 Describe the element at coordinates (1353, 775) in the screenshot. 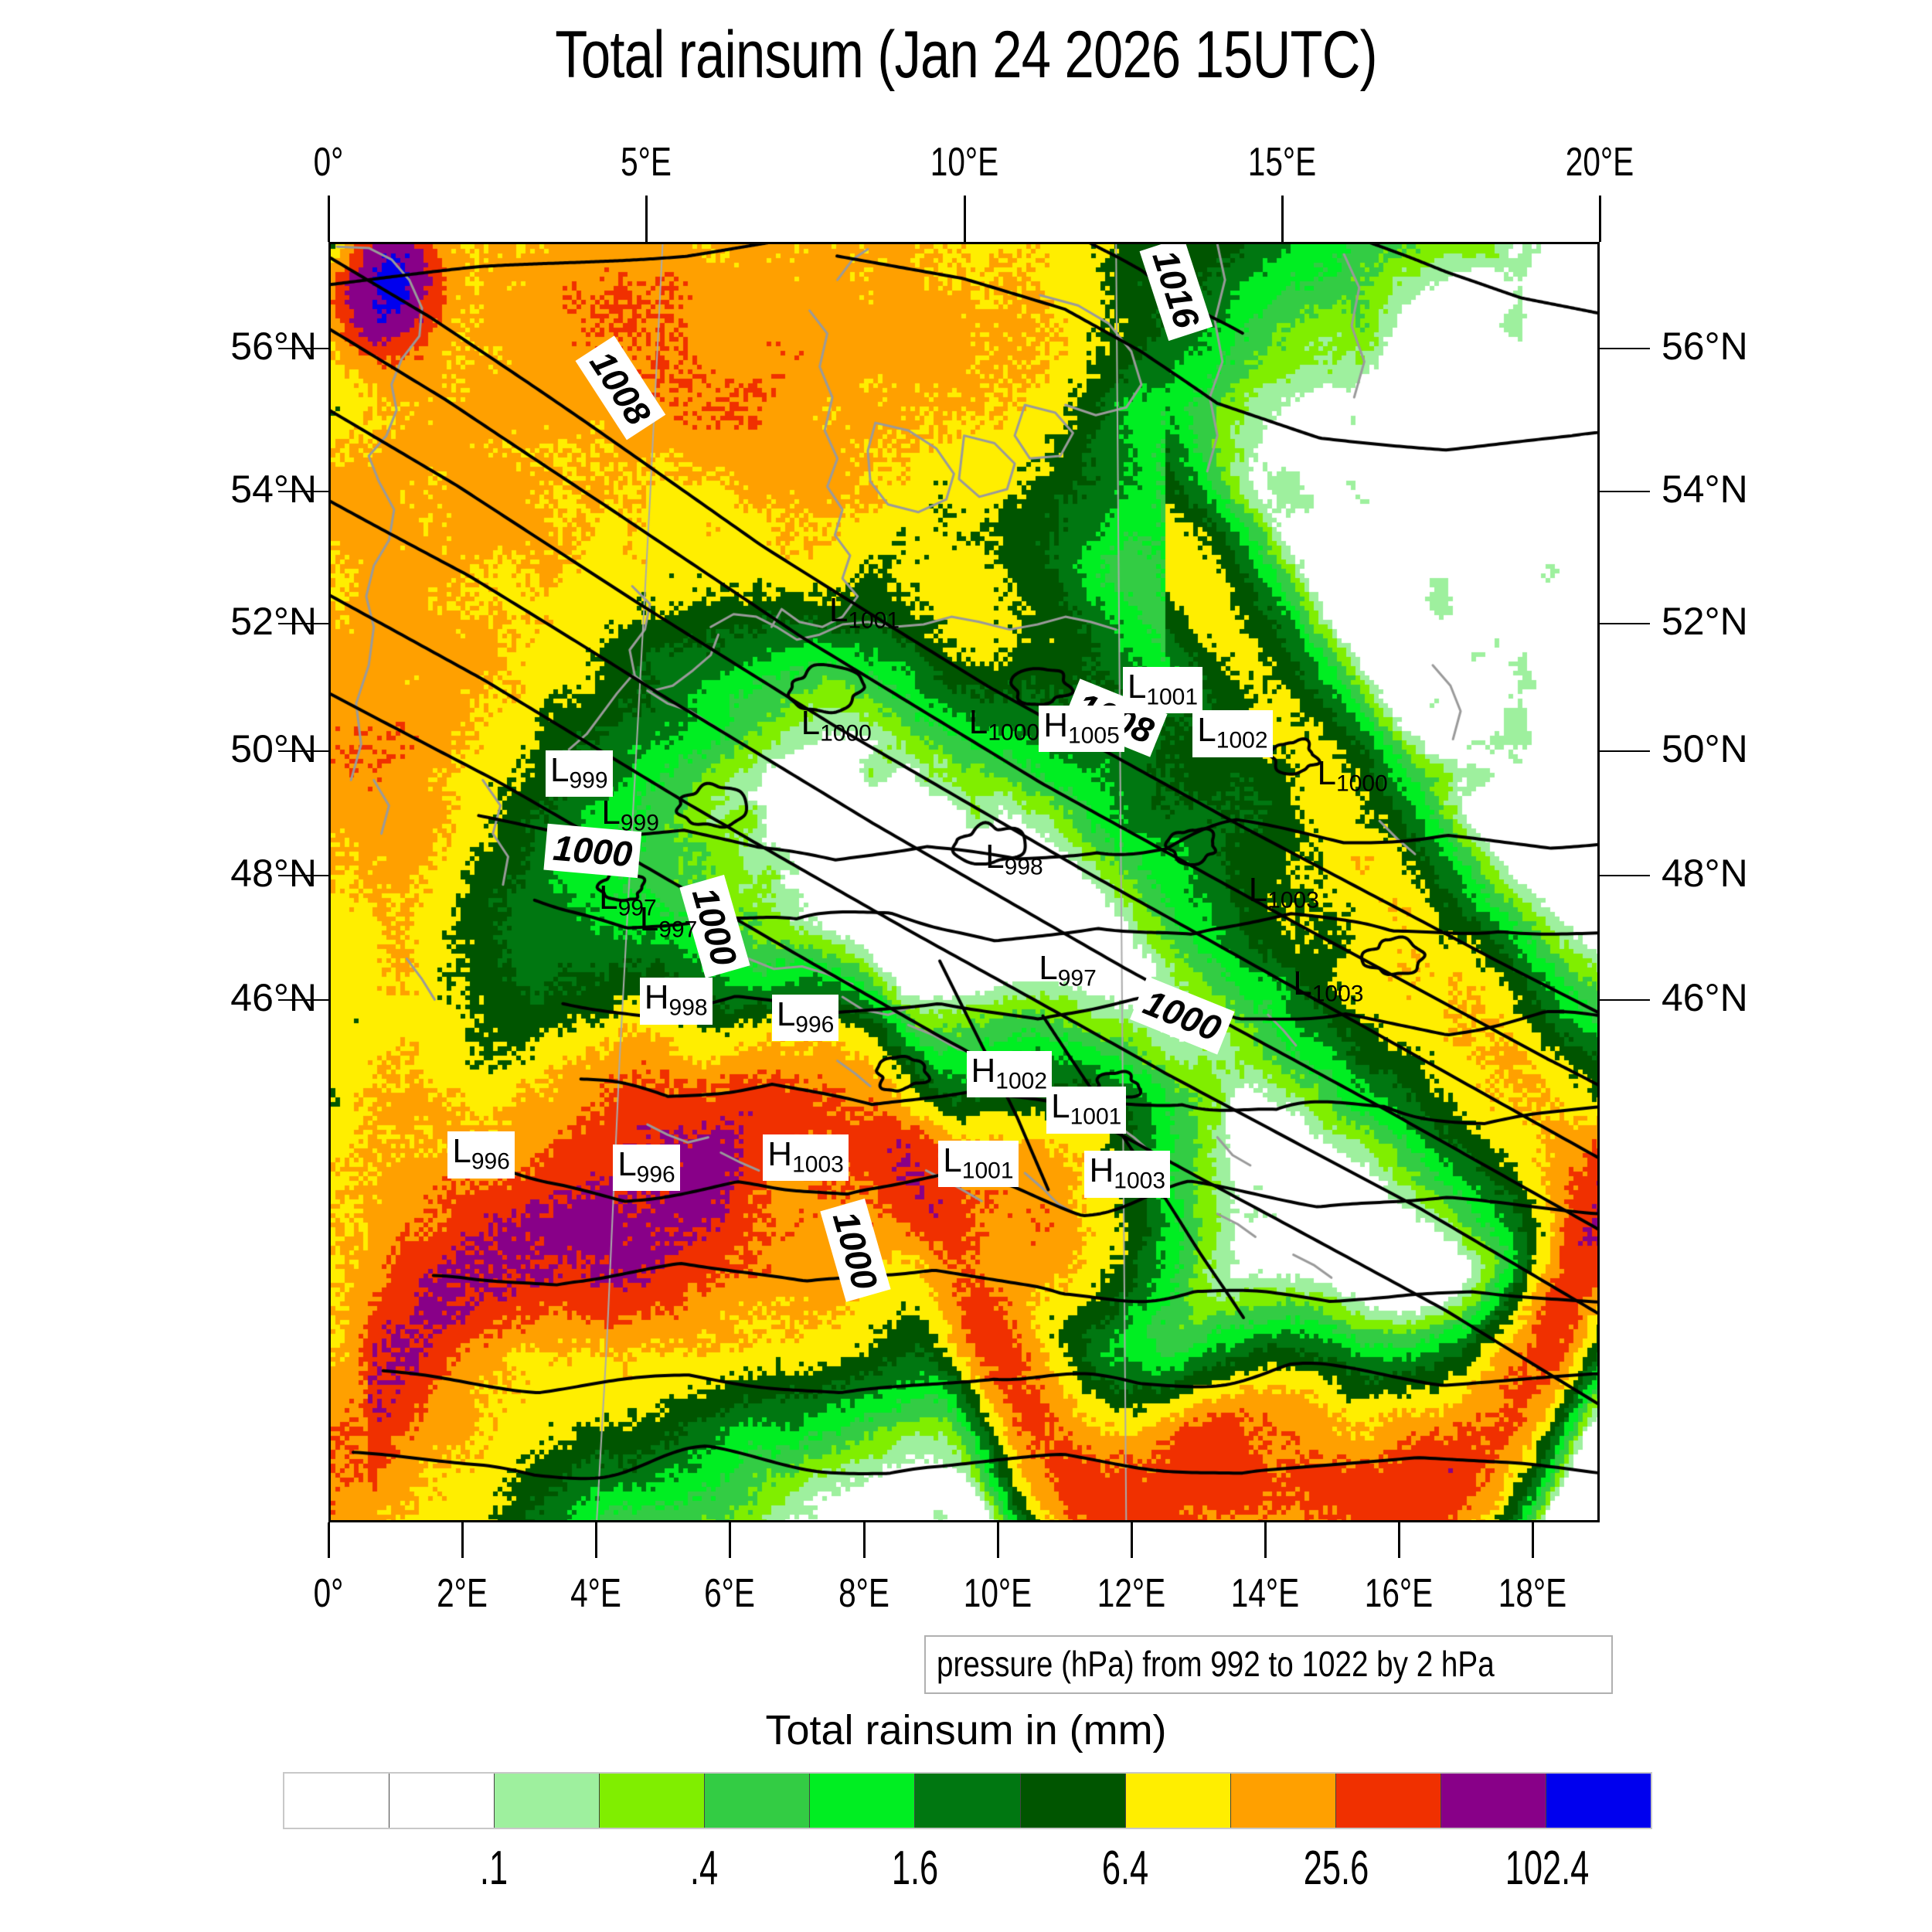

I see `low-pressure-label-1000-8: L1000` at that location.